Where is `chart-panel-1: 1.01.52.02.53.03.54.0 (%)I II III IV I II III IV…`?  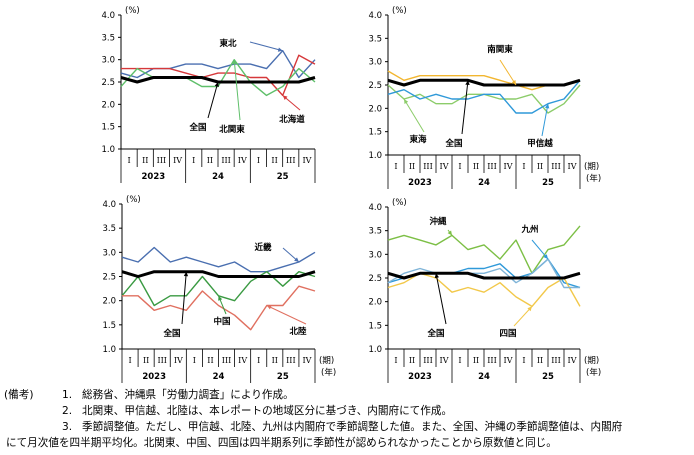
chart-panel-1: 1.01.52.02.53.03.54.0 (%)I II III IV I II III IV… is located at coordinates (208, 94).